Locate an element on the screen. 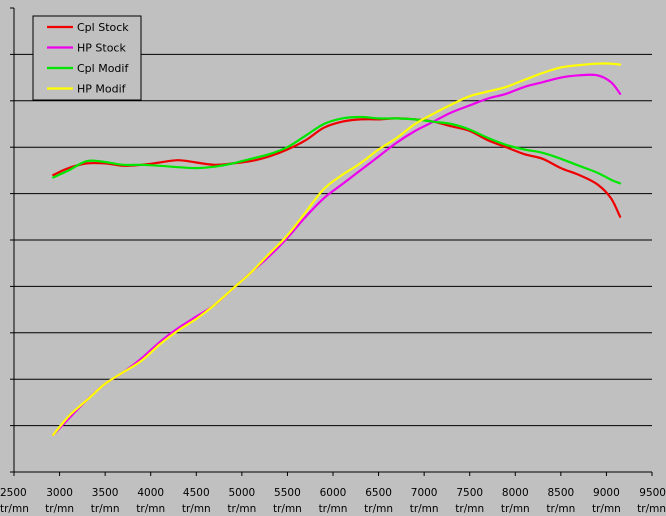  legend-box is located at coordinates (87, 58).